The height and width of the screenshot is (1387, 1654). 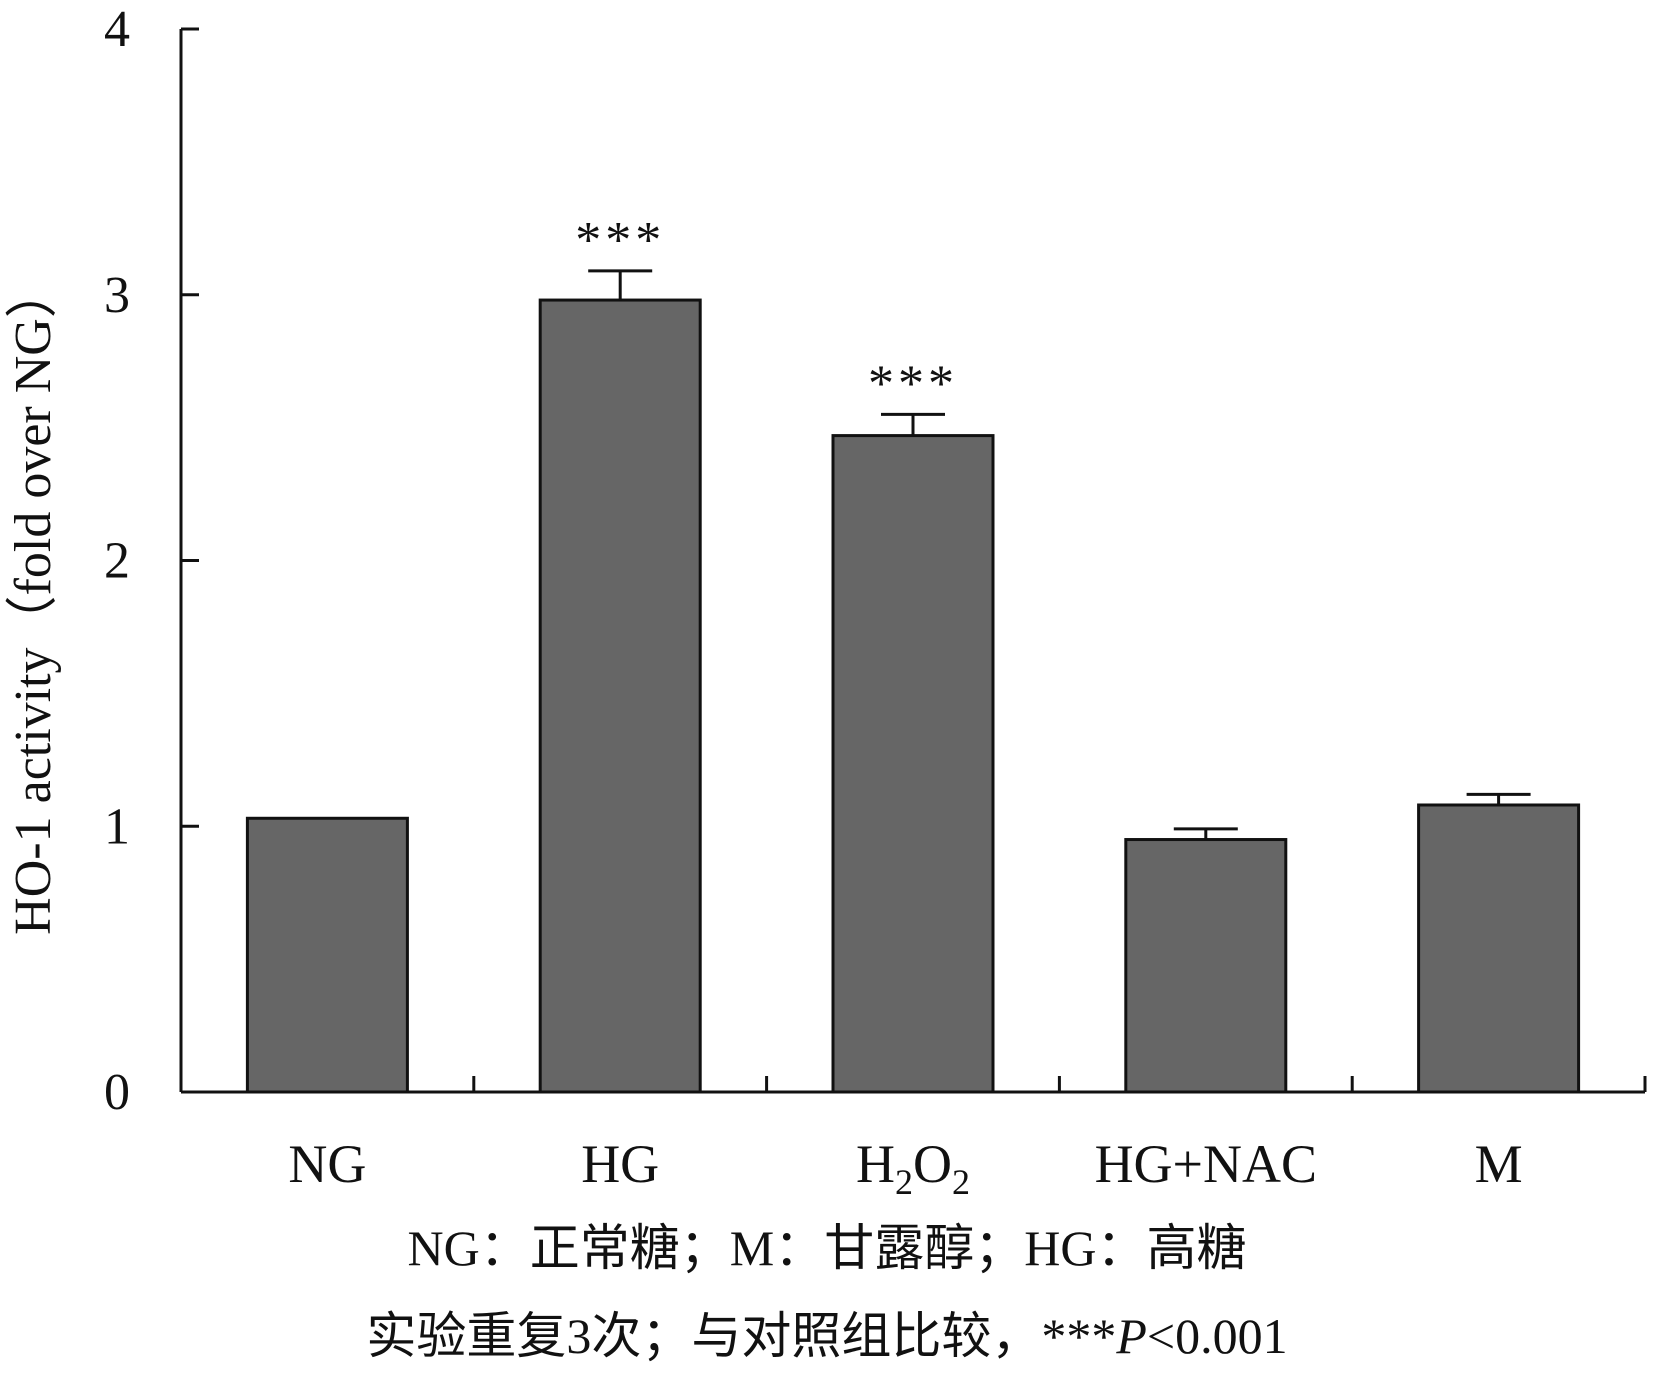 What do you see at coordinates (117, 826) in the screenshot?
I see `y-tick-label-1: 1` at bounding box center [117, 826].